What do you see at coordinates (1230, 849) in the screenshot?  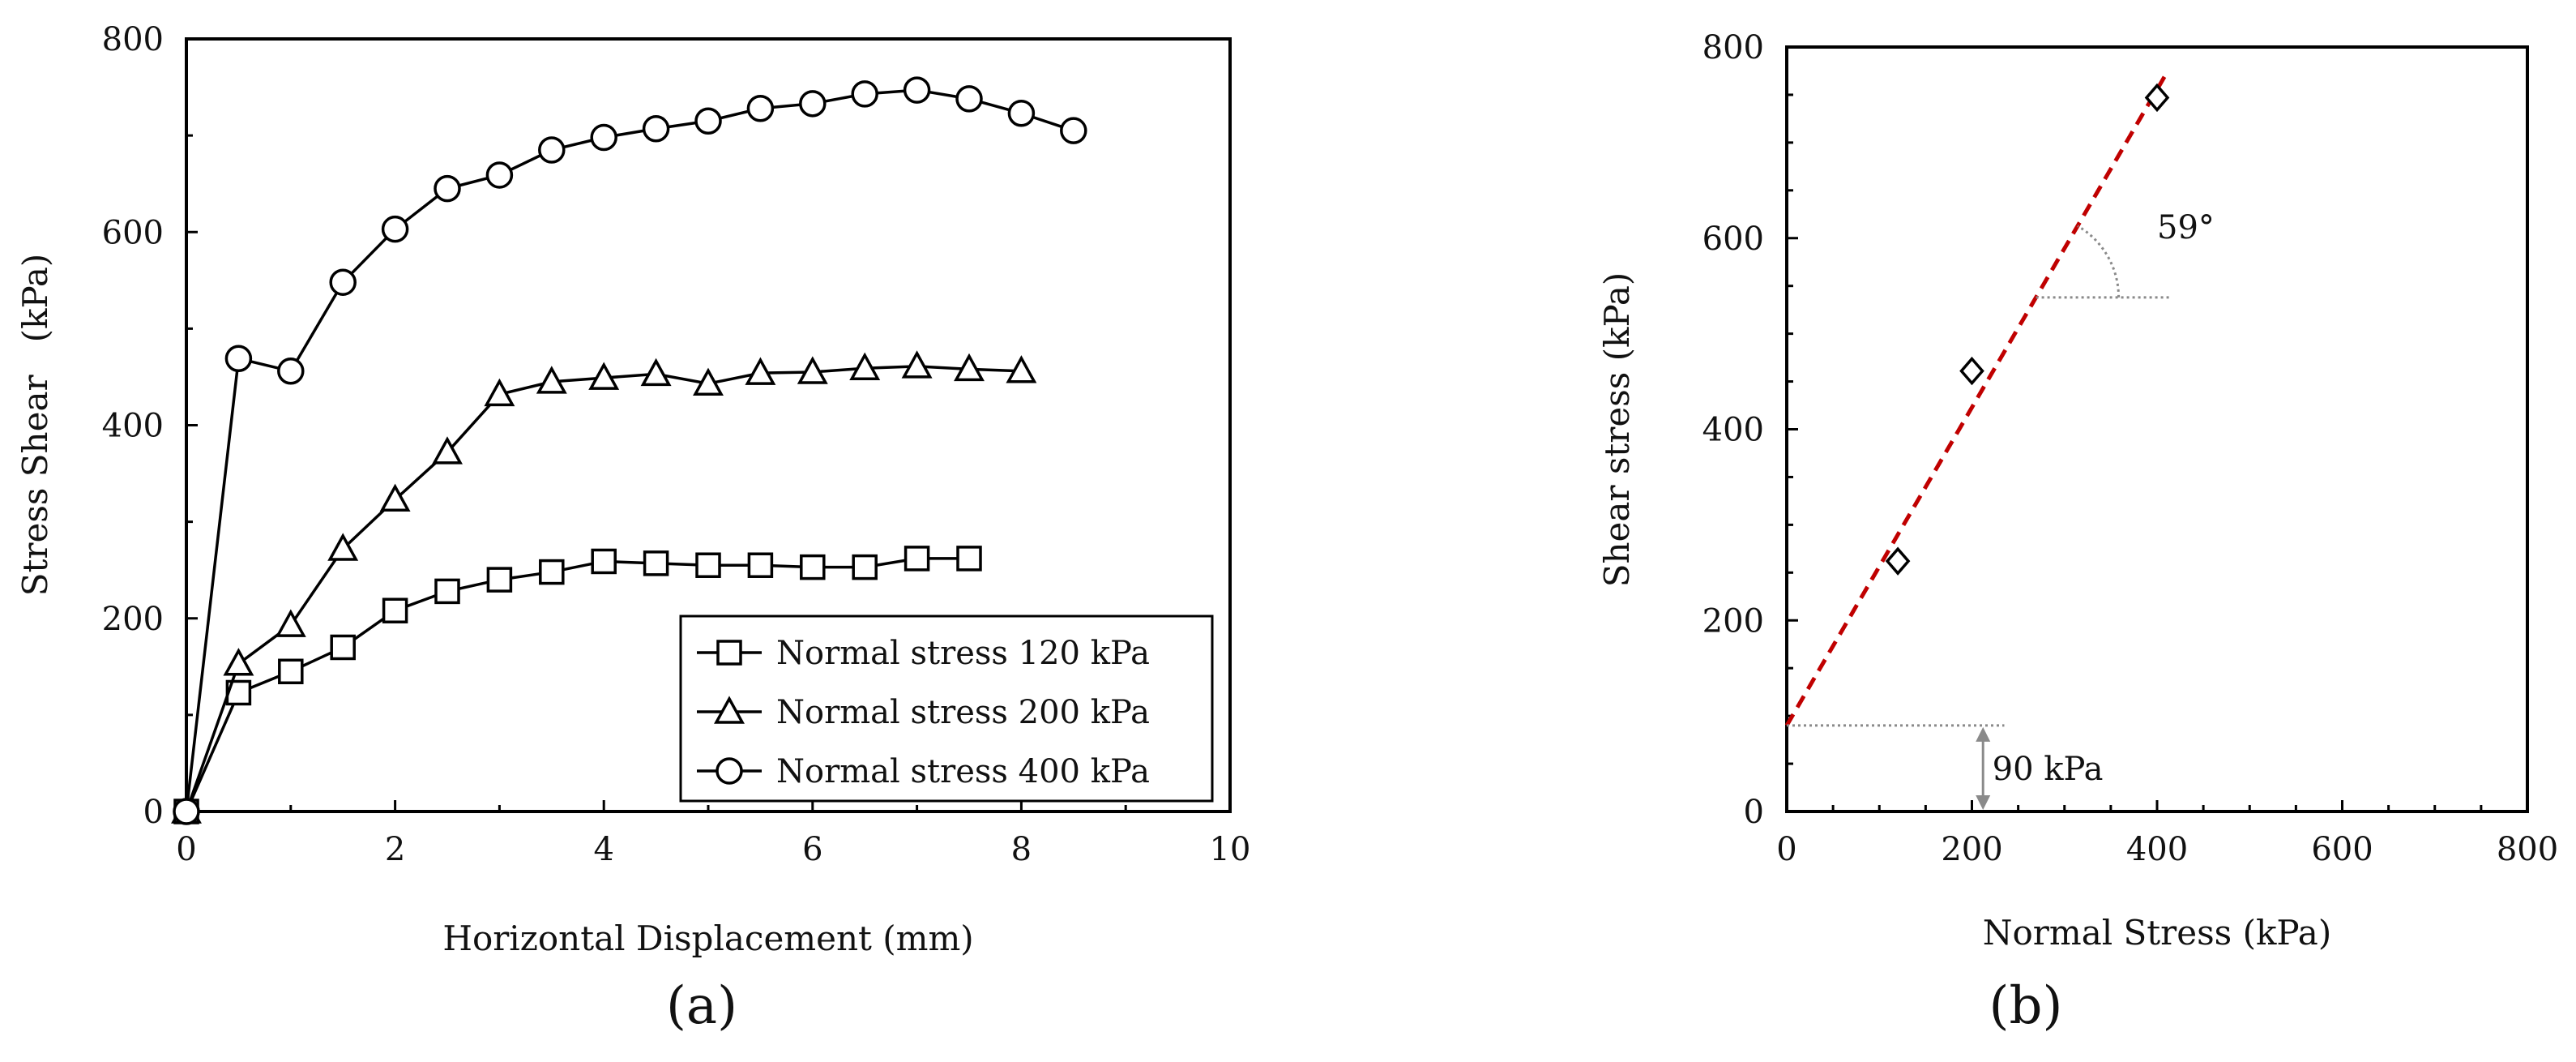 I see `x-tick-label: 10` at bounding box center [1230, 849].